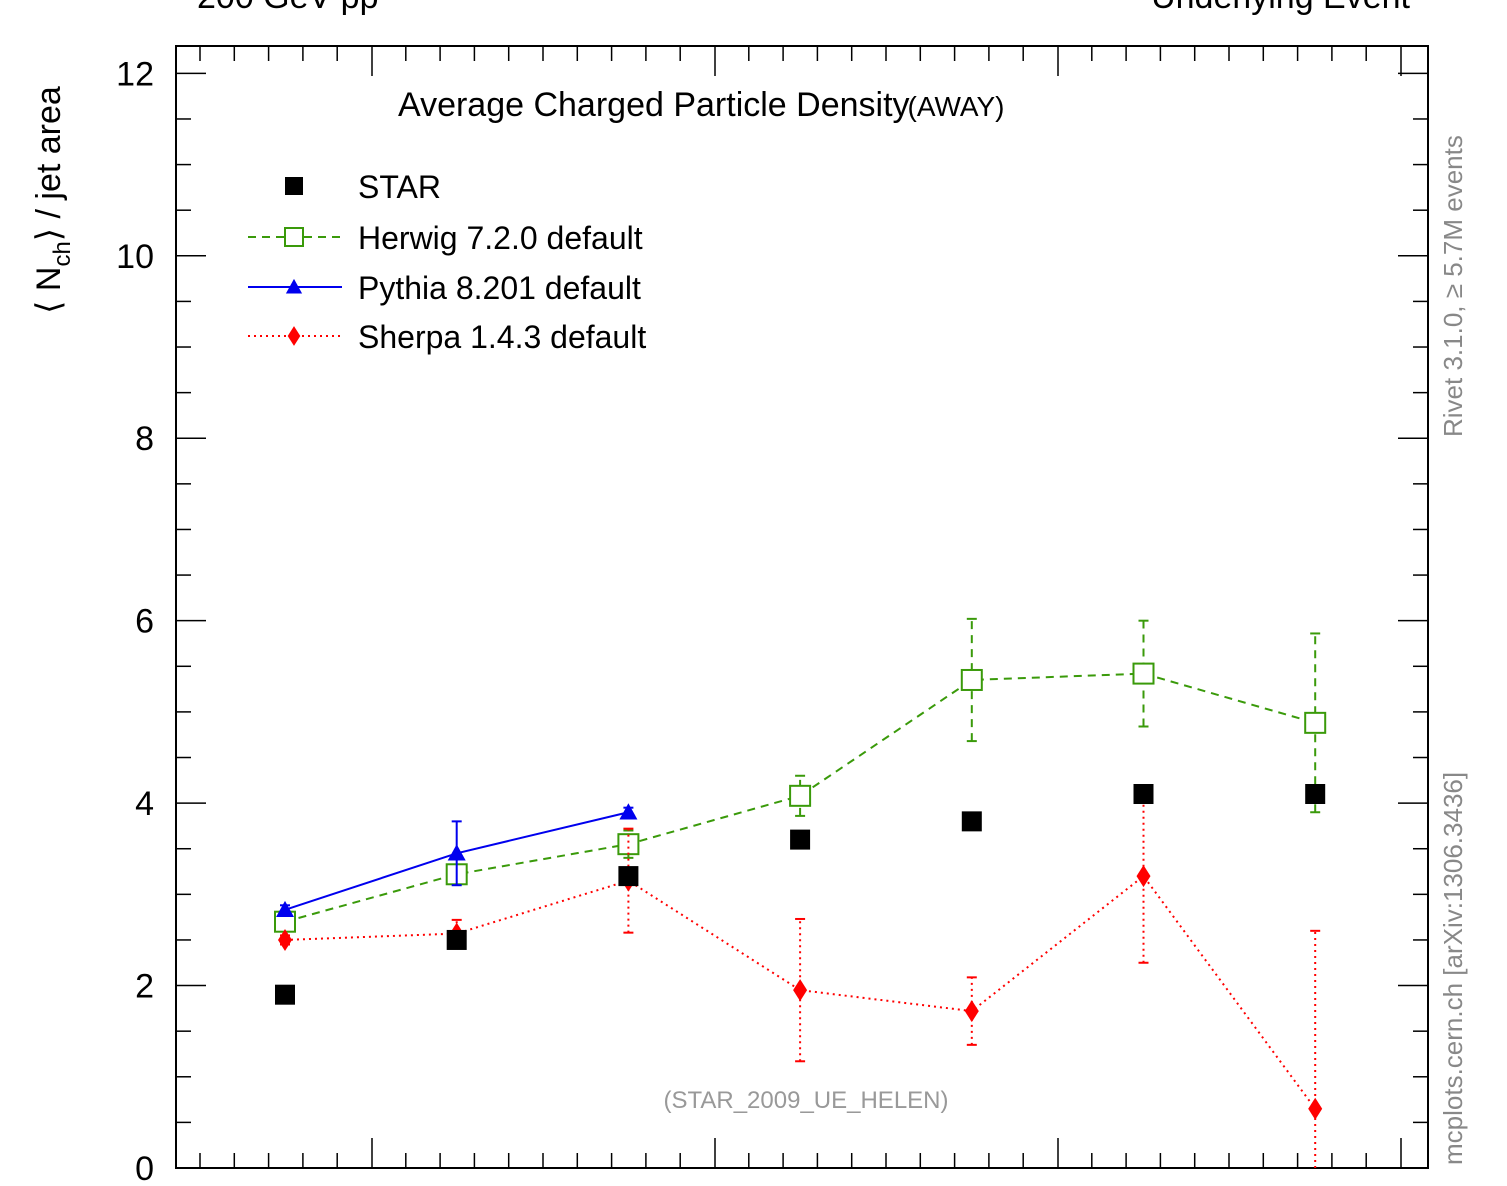 The image size is (1507, 1186). What do you see at coordinates (399, 187) in the screenshot?
I see `legend-label: STAR` at bounding box center [399, 187].